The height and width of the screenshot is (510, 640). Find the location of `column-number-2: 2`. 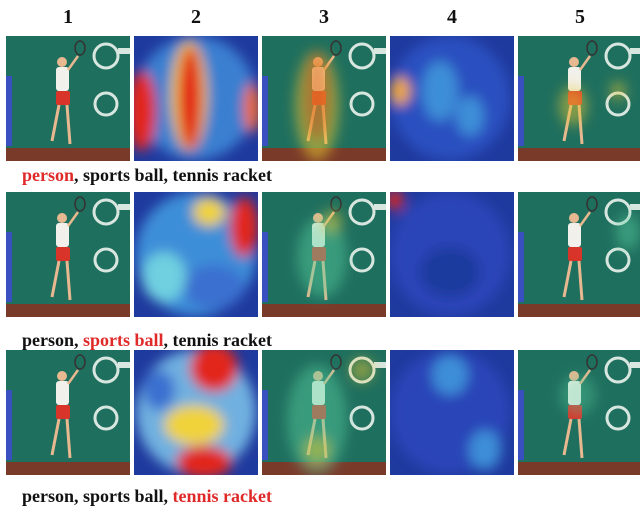

column-number-2: 2 is located at coordinates (196, 17).